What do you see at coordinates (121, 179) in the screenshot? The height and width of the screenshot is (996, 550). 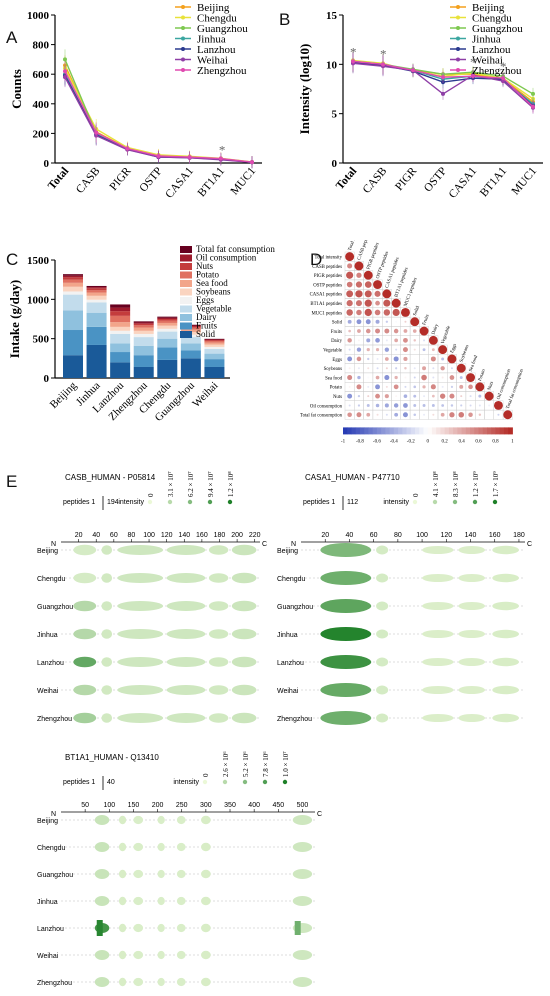 I see `x-tick-label: PIGR` at bounding box center [121, 179].